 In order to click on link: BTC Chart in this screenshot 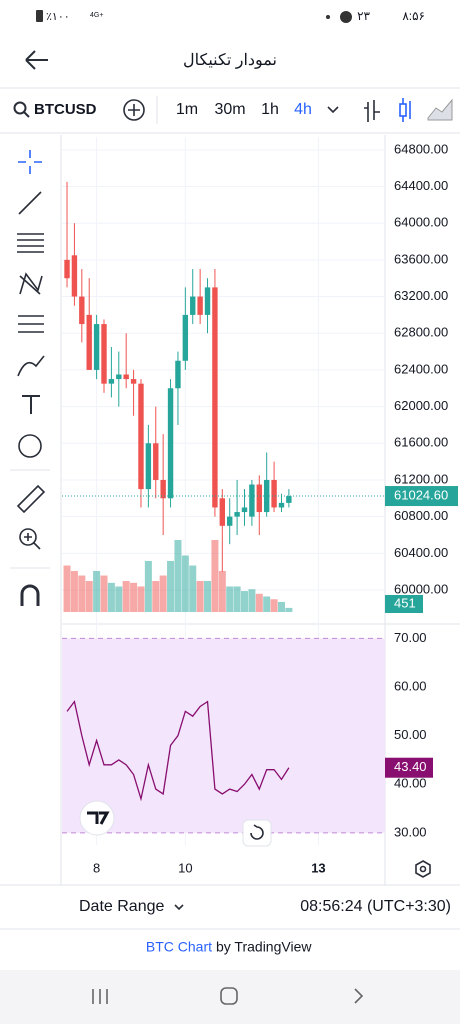, I will do `click(179, 947)`.